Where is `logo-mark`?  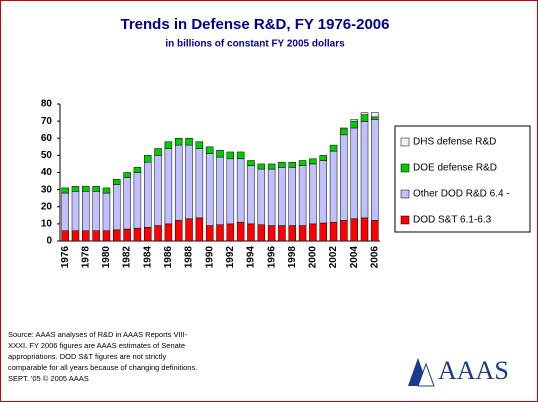
logo-mark is located at coordinates (421, 372).